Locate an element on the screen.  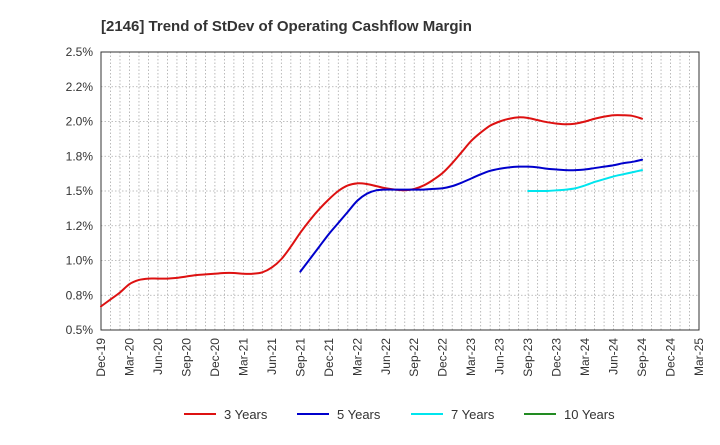
x-tick-label: Jun-23 is located at coordinates (500, 356).